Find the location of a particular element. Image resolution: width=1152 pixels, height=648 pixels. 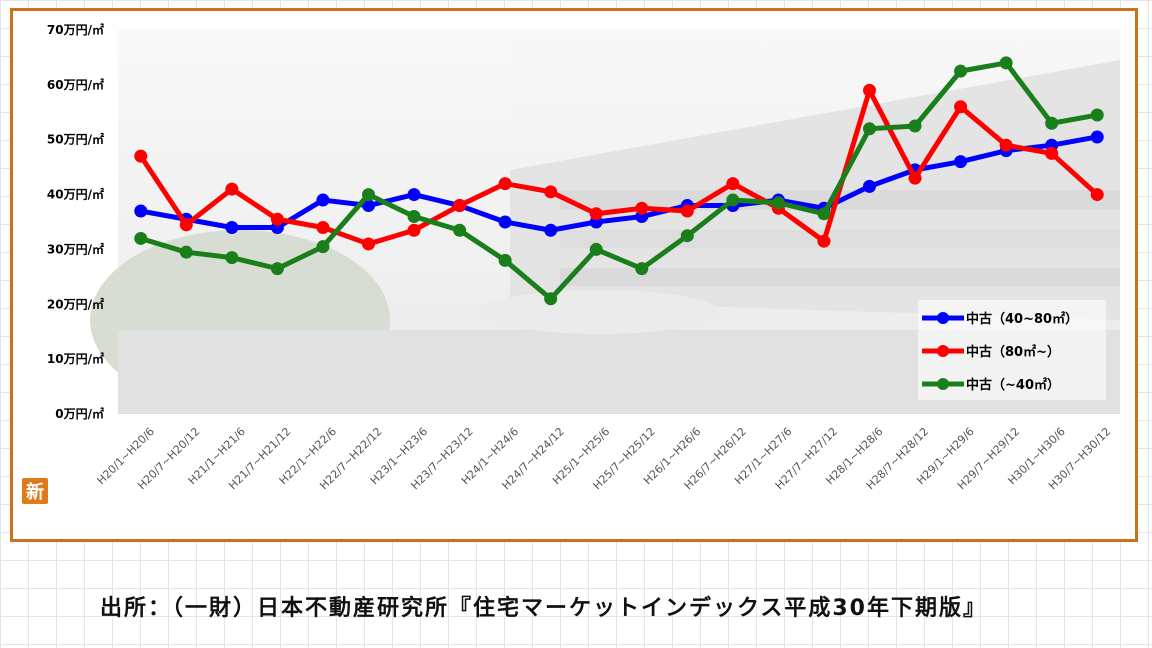

source-caption: 出所：（一財）日本不動産研究所『住宅マーケットインデックス平成30年下期版』 is located at coordinates (543, 608).